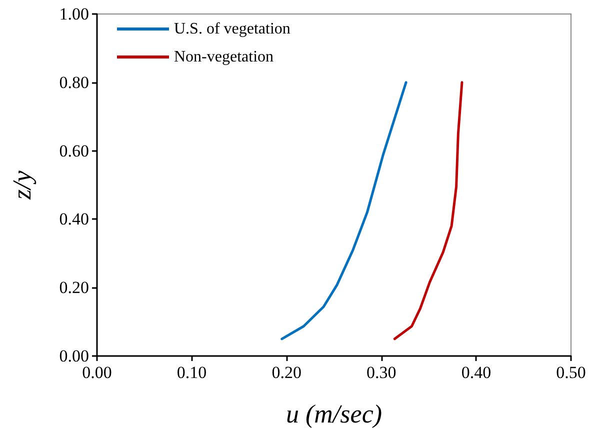 This screenshot has height=441, width=590. What do you see at coordinates (97, 372) in the screenshot?
I see `x-tick-label: 0.00` at bounding box center [97, 372].